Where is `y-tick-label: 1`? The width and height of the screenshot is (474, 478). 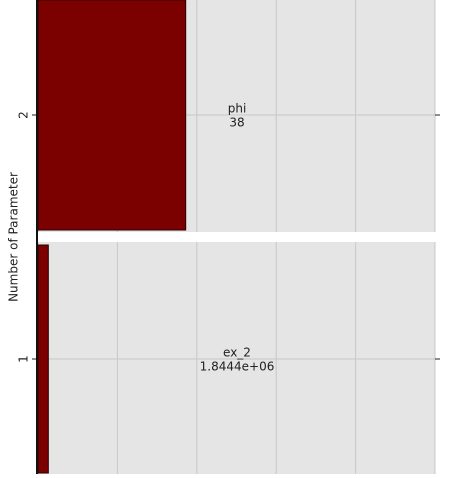
y-tick-label: 1 is located at coordinates (24, 359).